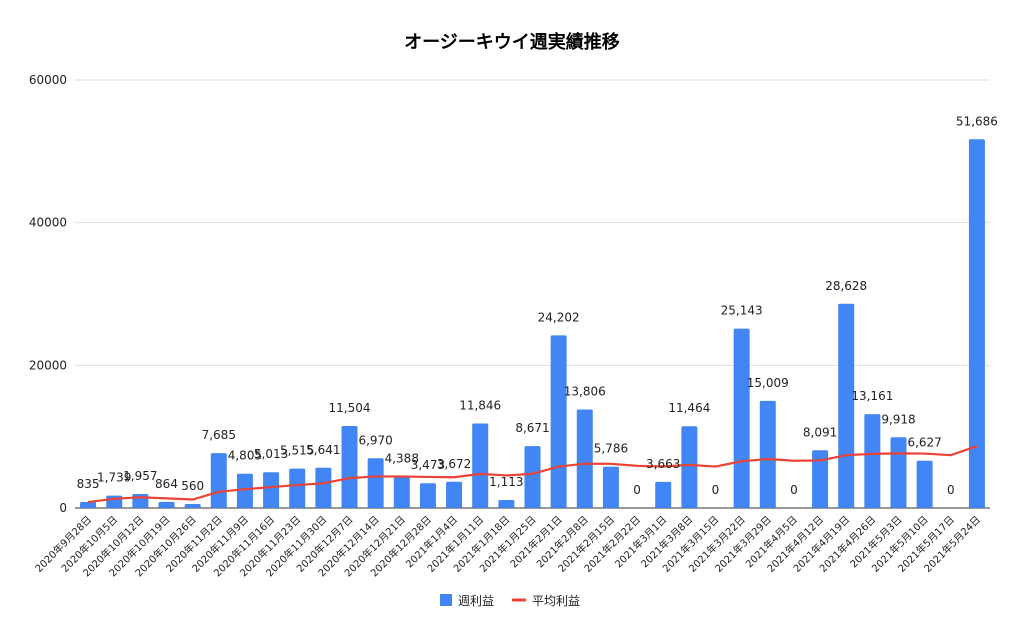 This screenshot has width=1024, height=642. What do you see at coordinates (611, 449) in the screenshot?
I see `data-label: 5,786` at bounding box center [611, 449].